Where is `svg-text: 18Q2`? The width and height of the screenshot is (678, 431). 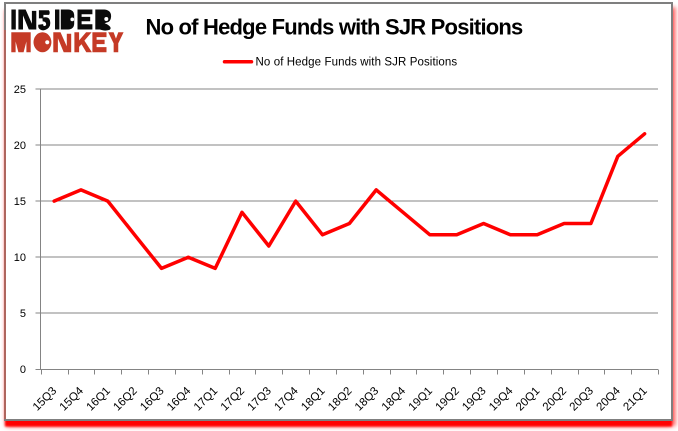
svg-text: 18Q2 is located at coordinates (340, 399).